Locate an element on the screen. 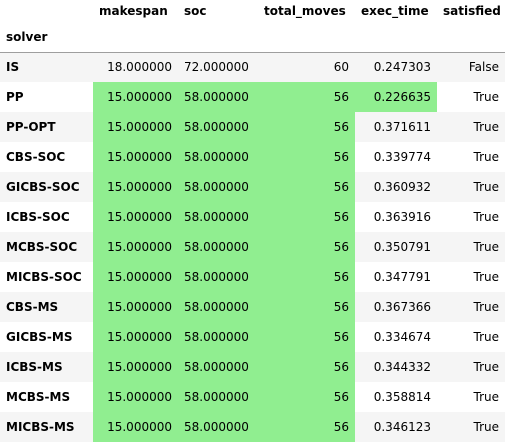 Image resolution: width=508 pixels, height=443 pixels. table-row: ICBS-MS 15.000000 58.000000 56 0.344332 True is located at coordinates (252, 367).